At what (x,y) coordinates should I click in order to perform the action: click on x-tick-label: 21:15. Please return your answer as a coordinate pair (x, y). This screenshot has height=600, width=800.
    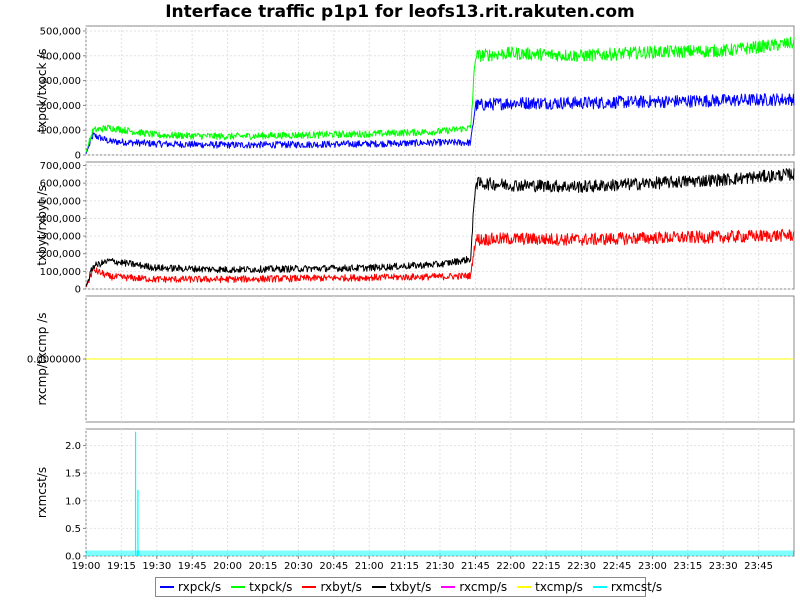
    Looking at the image, I should click on (404, 566).